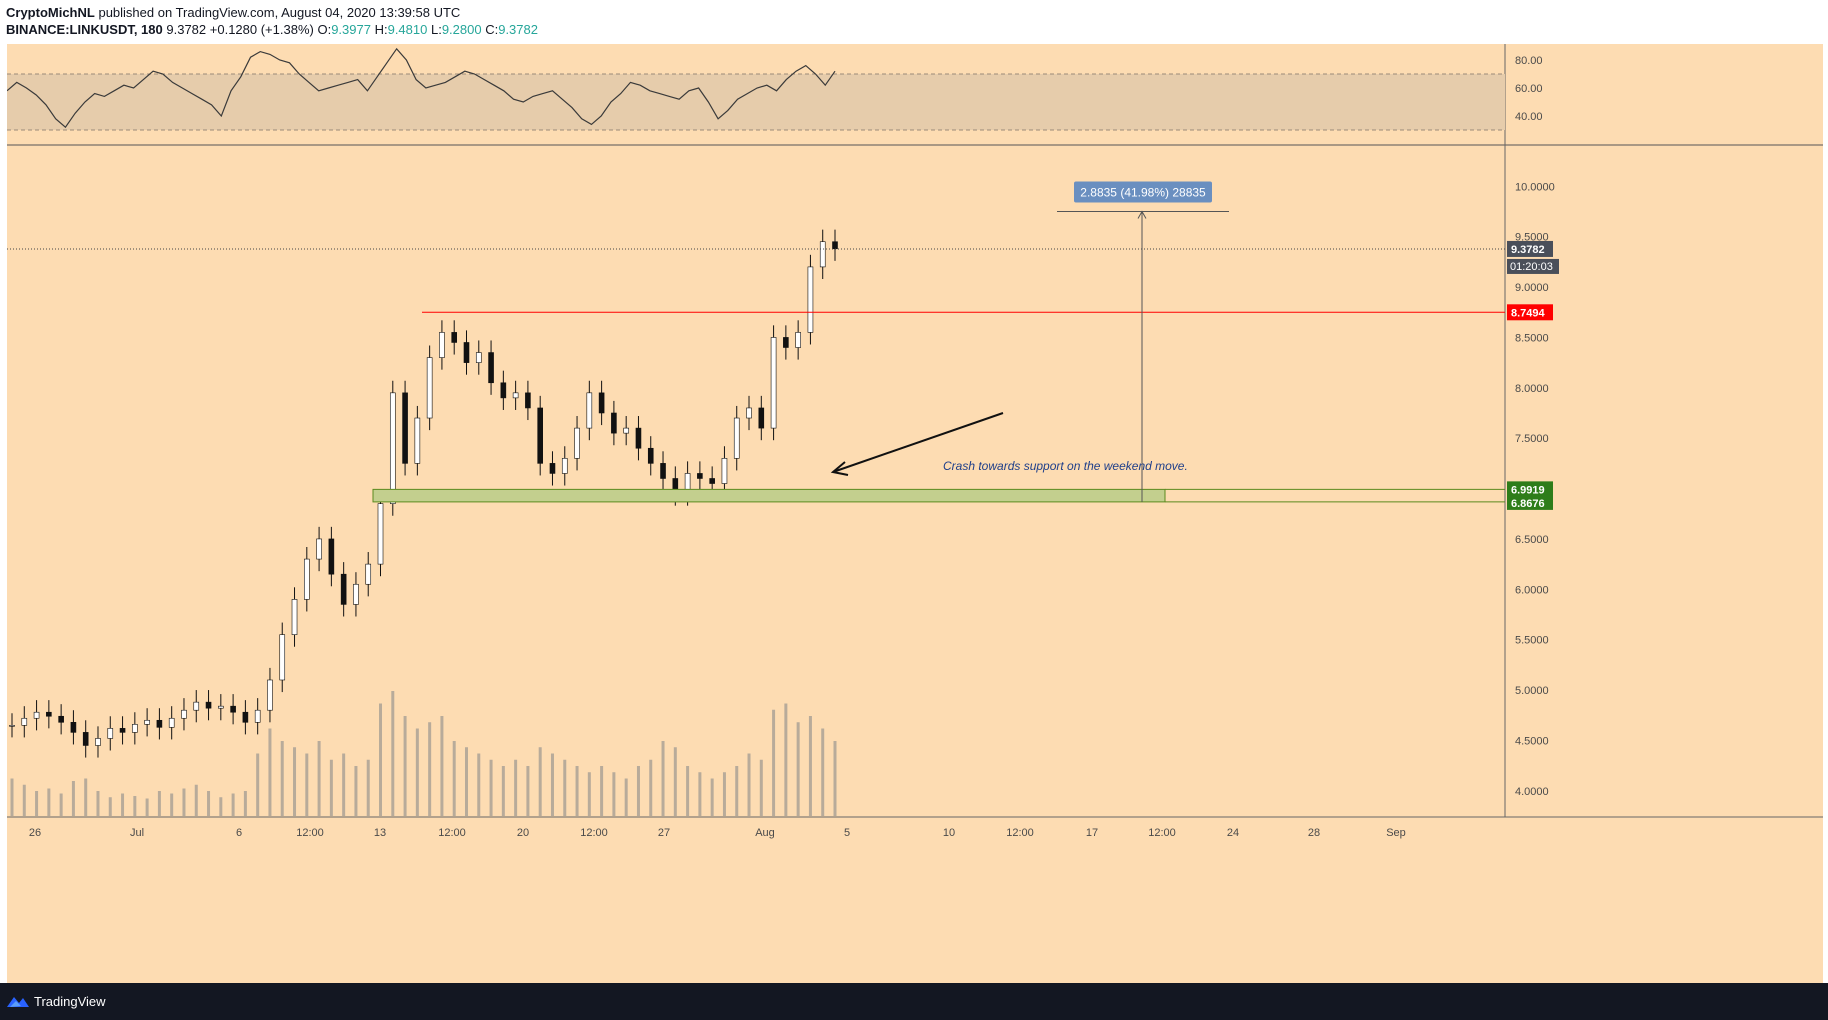 This screenshot has height=1020, width=1828. What do you see at coordinates (1532, 338) in the screenshot?
I see `price-tick-label: 8.5000` at bounding box center [1532, 338].